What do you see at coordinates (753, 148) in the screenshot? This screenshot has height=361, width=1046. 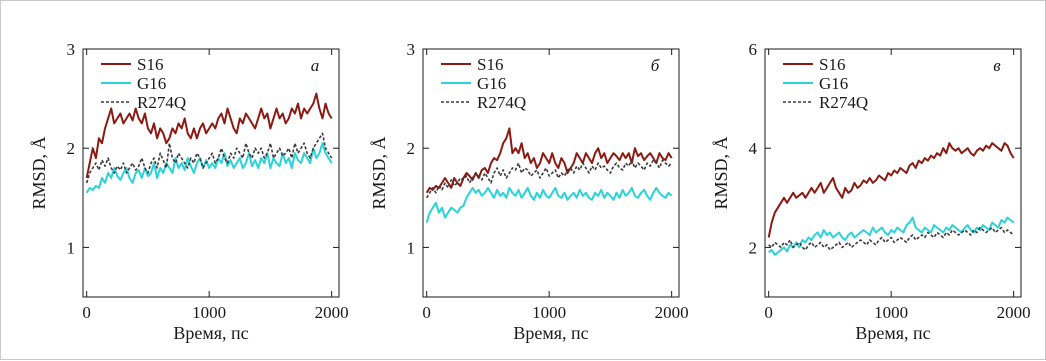 I see `y-tick-label: 4` at bounding box center [753, 148].